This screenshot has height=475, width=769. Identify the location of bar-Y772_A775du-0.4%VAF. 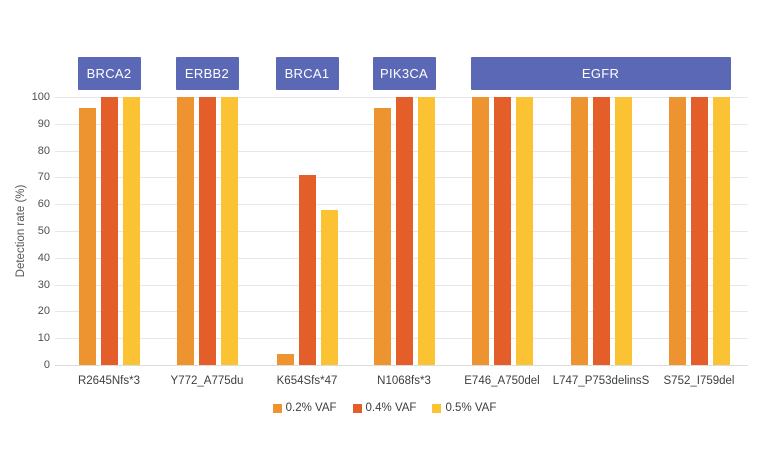
(207, 231).